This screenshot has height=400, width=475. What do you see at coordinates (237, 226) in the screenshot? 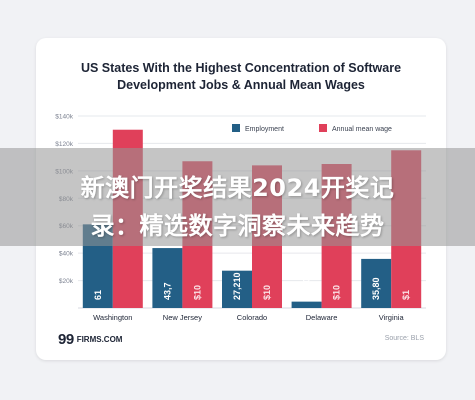
I see `watermark-text-line2: 录：精选数字洞察未来趋势` at bounding box center [237, 226].